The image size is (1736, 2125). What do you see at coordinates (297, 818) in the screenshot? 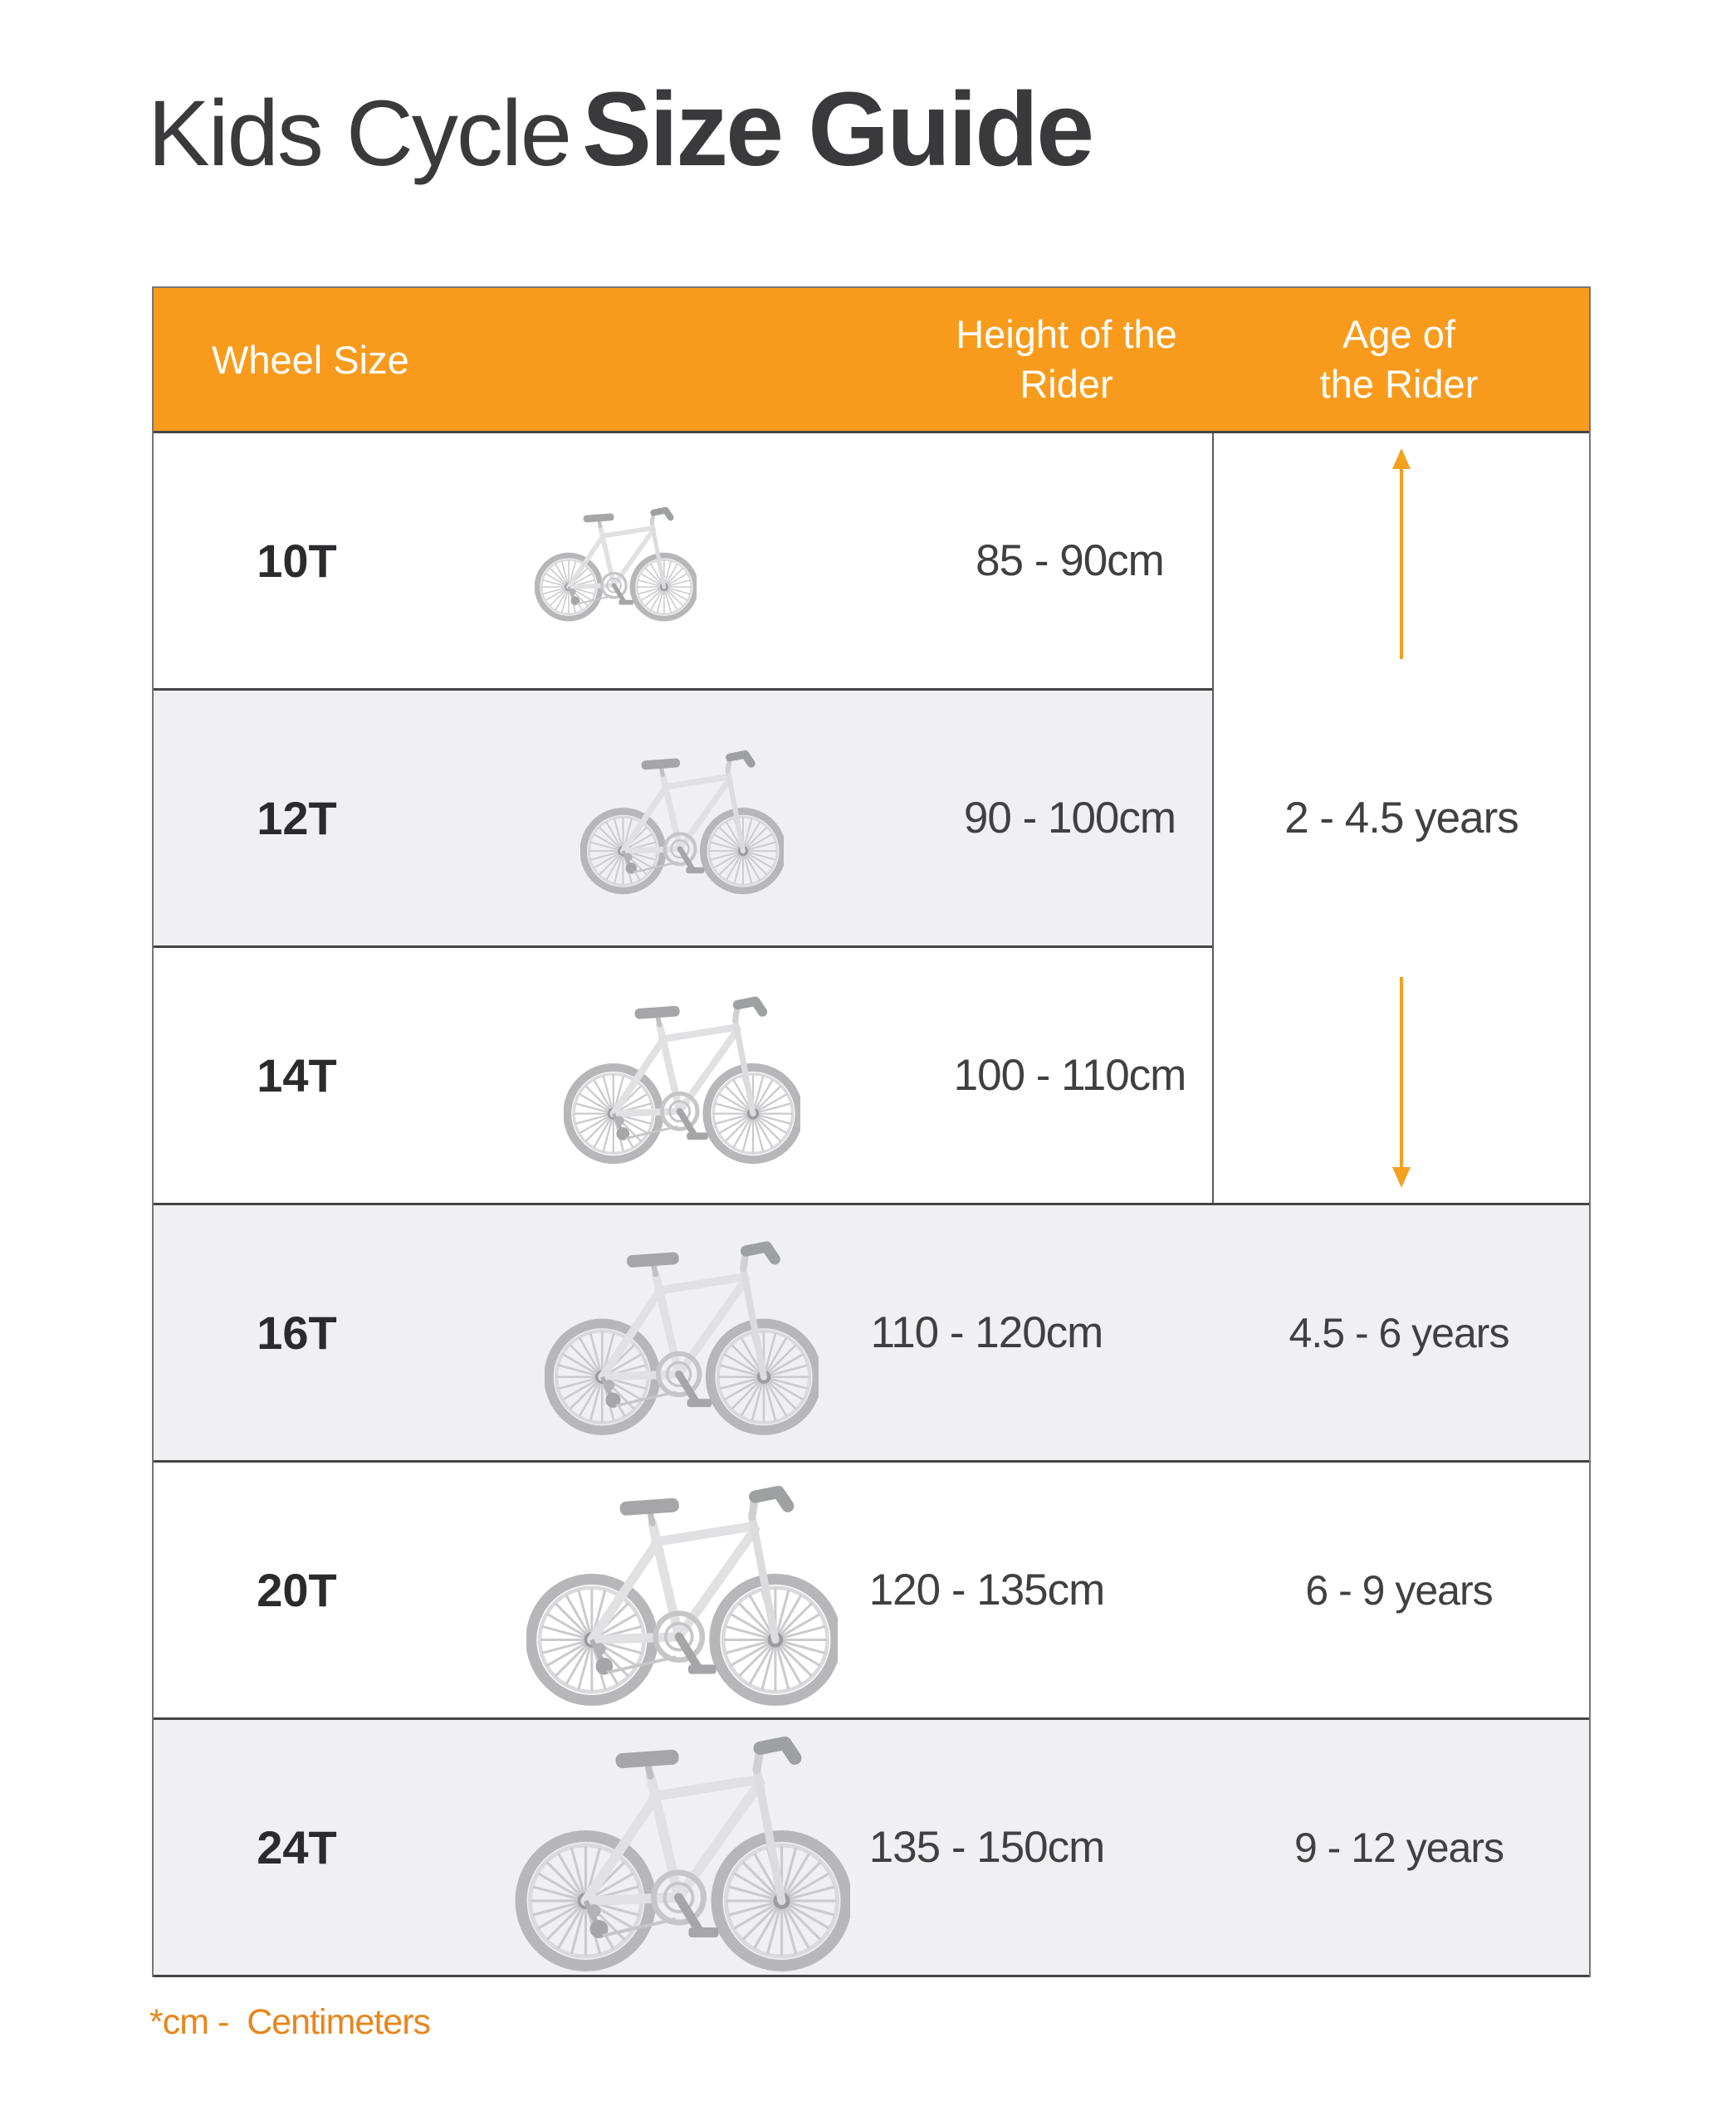
I see `wheel-size-value: 12T` at bounding box center [297, 818].